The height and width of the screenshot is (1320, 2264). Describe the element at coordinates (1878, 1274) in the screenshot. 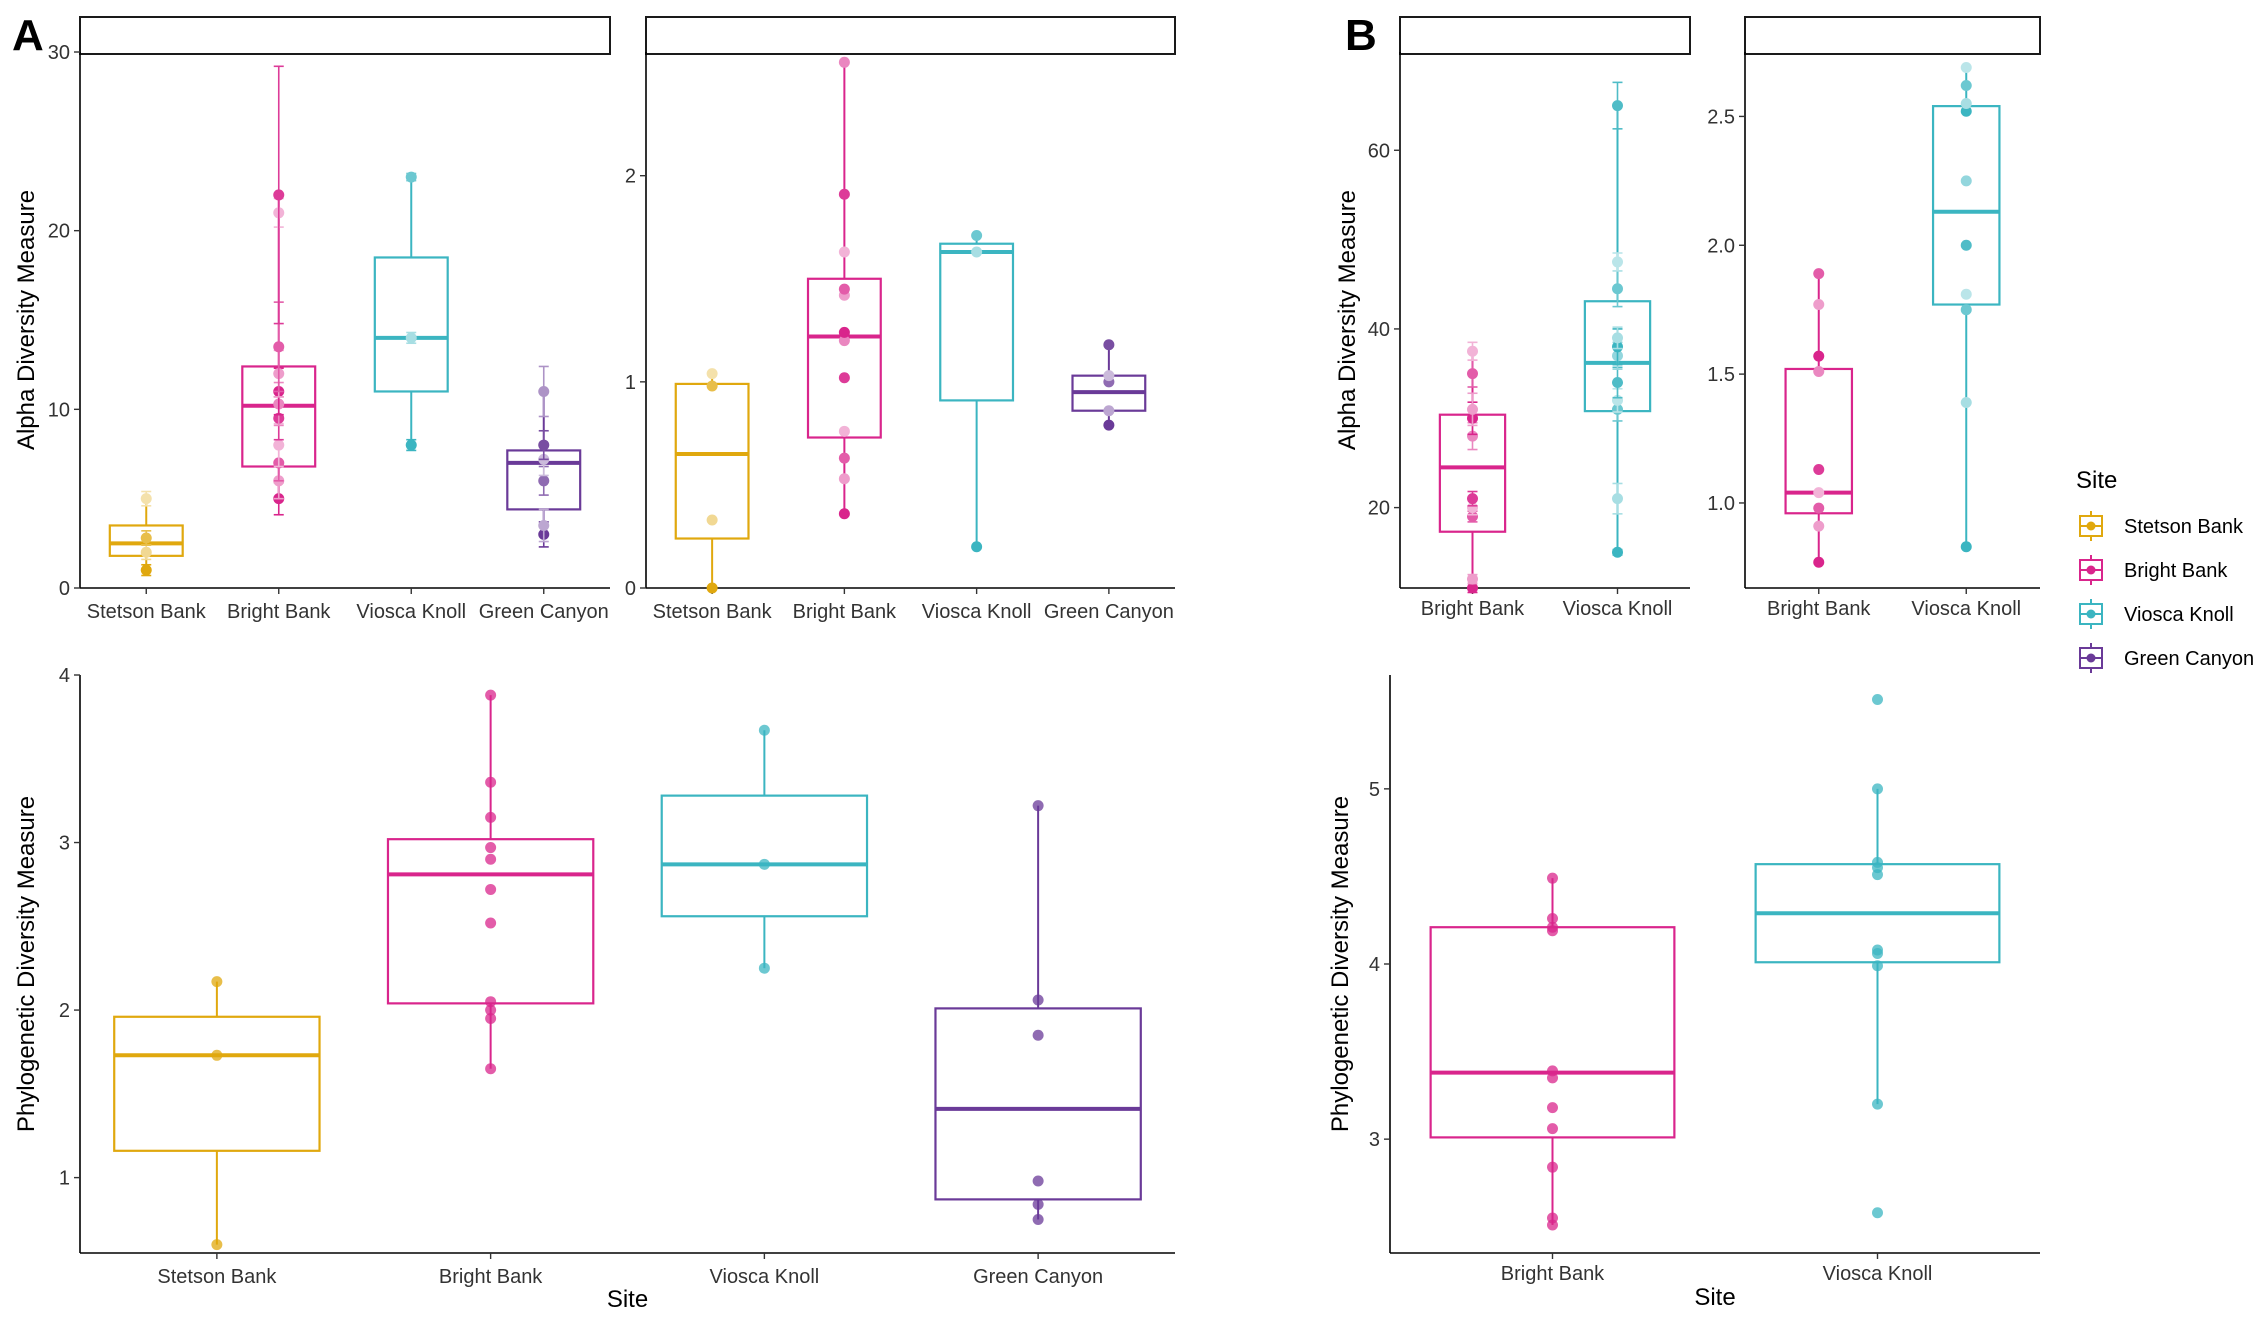

I see `x-tick-label: Viosca Knoll` at that location.